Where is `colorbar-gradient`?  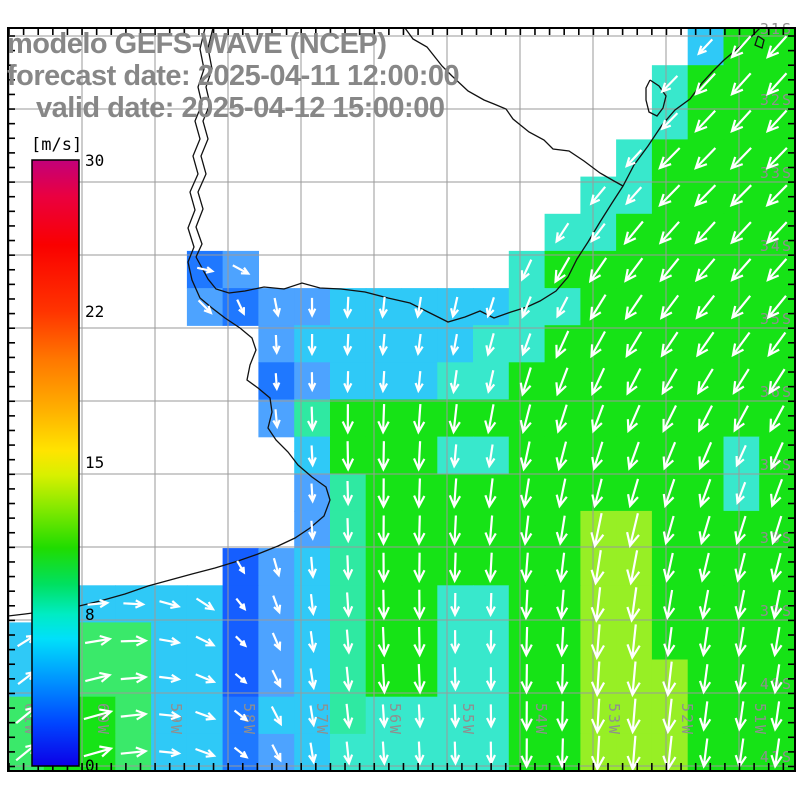
colorbar-gradient is located at coordinates (55, 463).